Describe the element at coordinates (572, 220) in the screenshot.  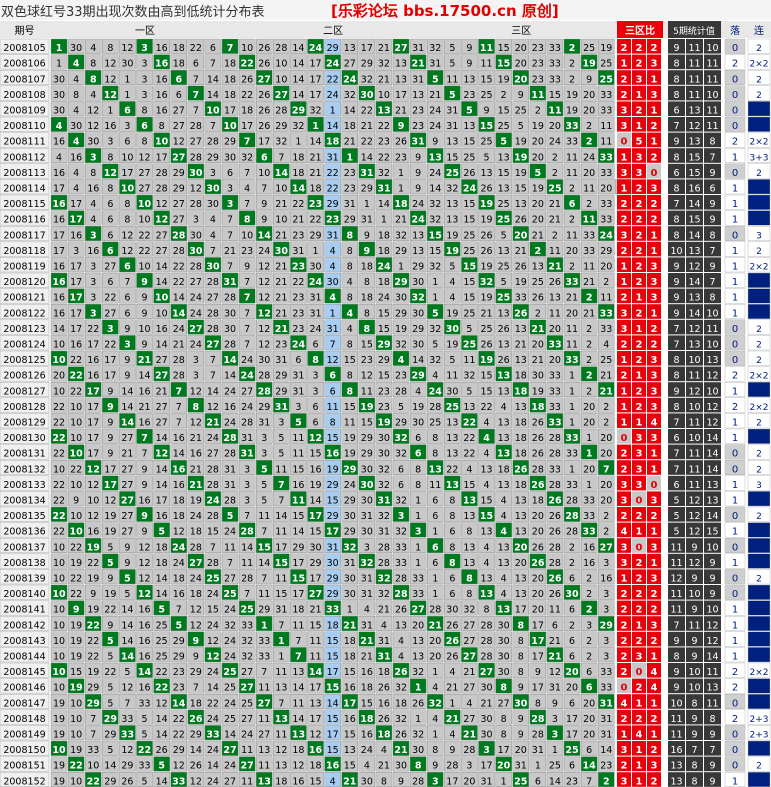
I see `number-value: 2` at that location.